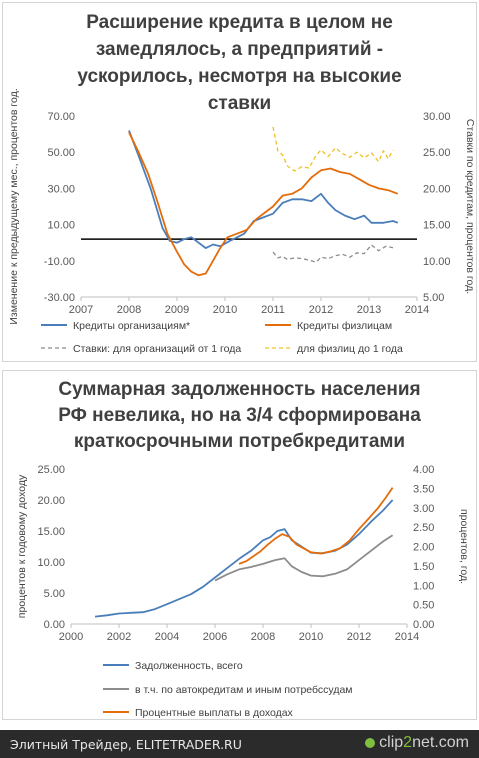  What do you see at coordinates (51, 470) in the screenshot?
I see `y-left-tick-label: 25.00` at bounding box center [51, 470].